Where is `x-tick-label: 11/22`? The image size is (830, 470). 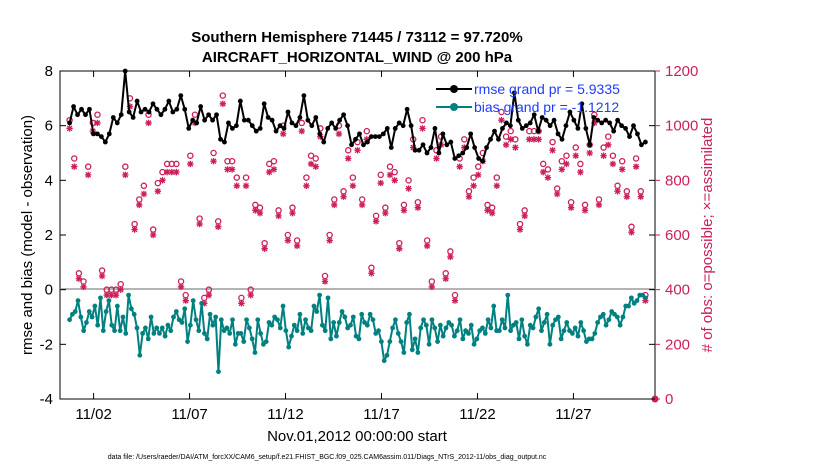 x-tick-label: 11/22 is located at coordinates (477, 414).